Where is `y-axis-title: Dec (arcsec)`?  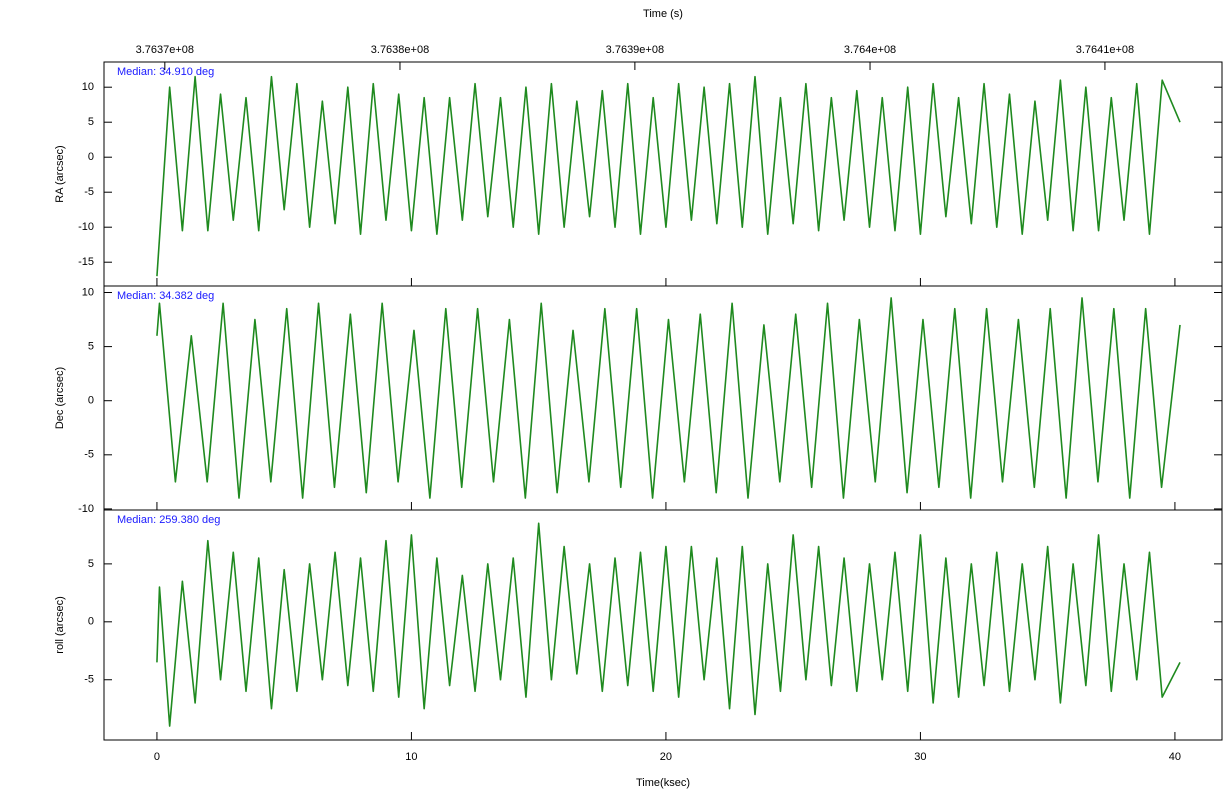 y-axis-title: Dec (arcsec) is located at coordinates (60, 398).